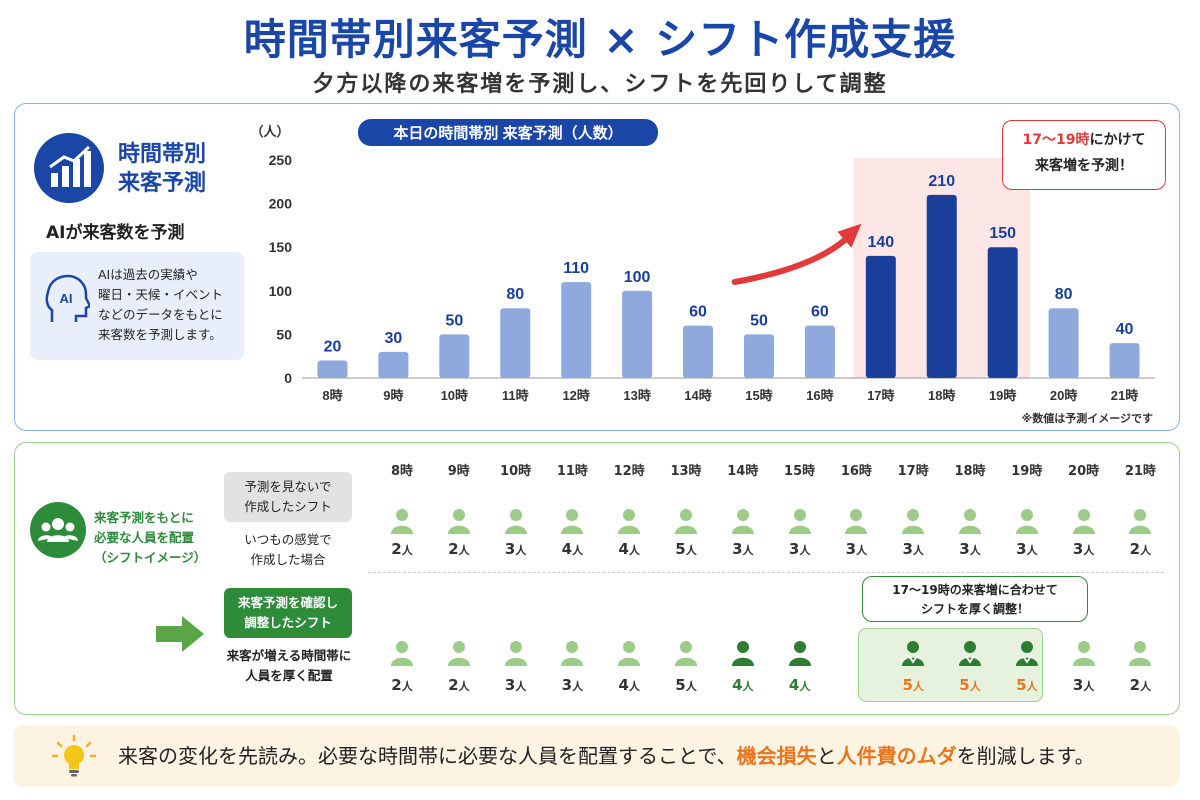 The width and height of the screenshot is (1200, 800). What do you see at coordinates (1084, 471) in the screenshot?
I see `shift-hour-label: 20時` at bounding box center [1084, 471].